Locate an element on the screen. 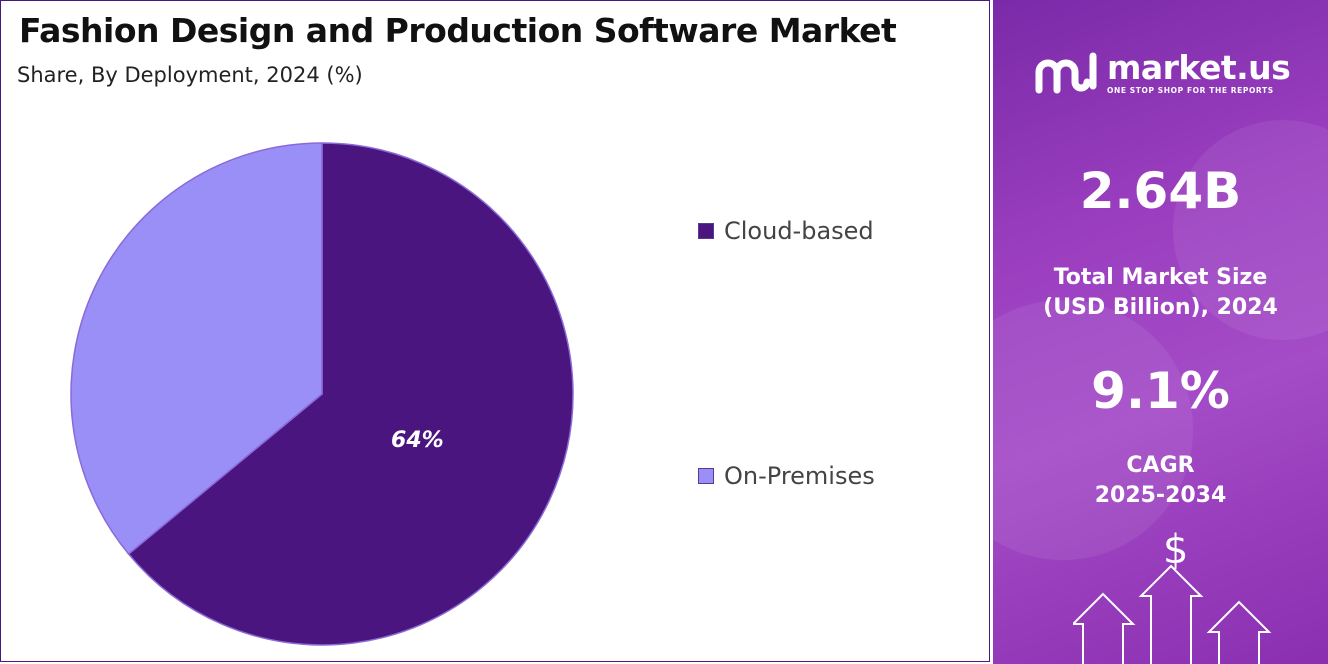 The width and height of the screenshot is (1328, 664). legend-label-cloud-based: Cloud-based is located at coordinates (799, 231).